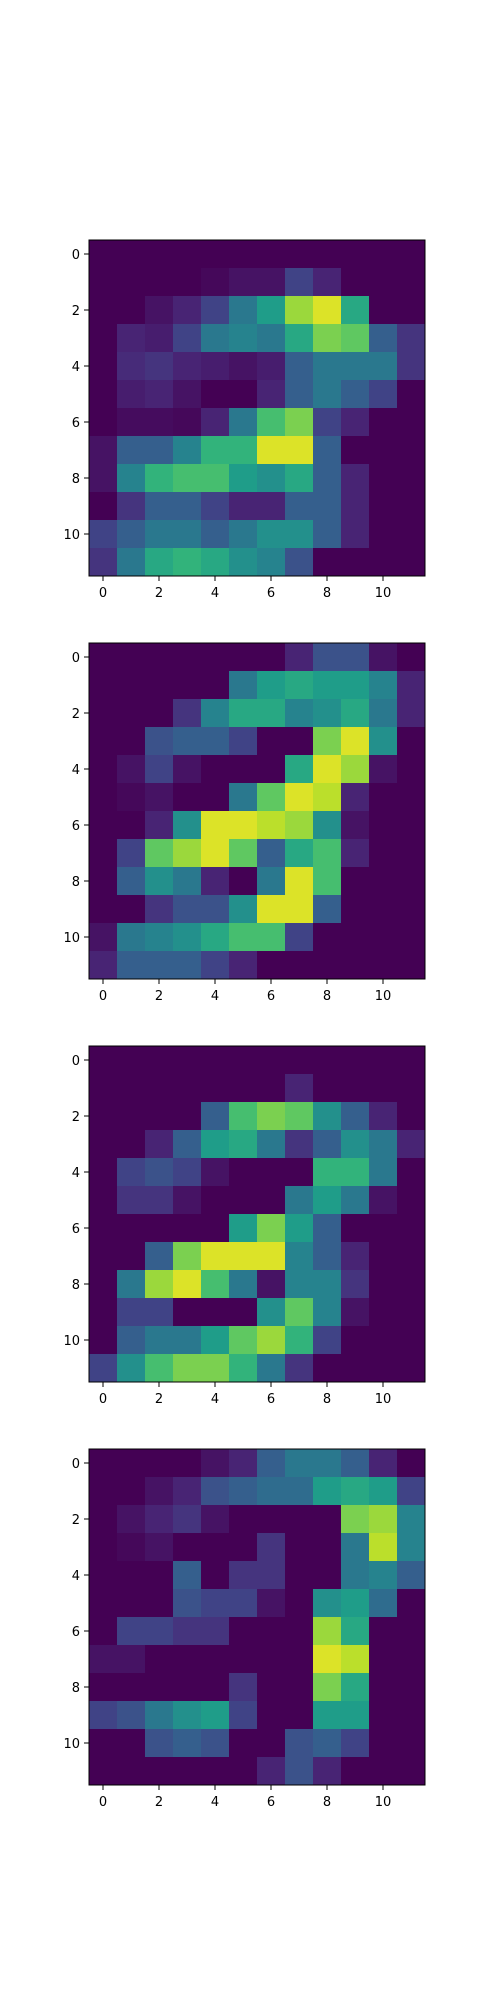 The image size is (500, 2000). What do you see at coordinates (383, 1399) in the screenshot?
I see `x-tick-label: 10` at bounding box center [383, 1399].